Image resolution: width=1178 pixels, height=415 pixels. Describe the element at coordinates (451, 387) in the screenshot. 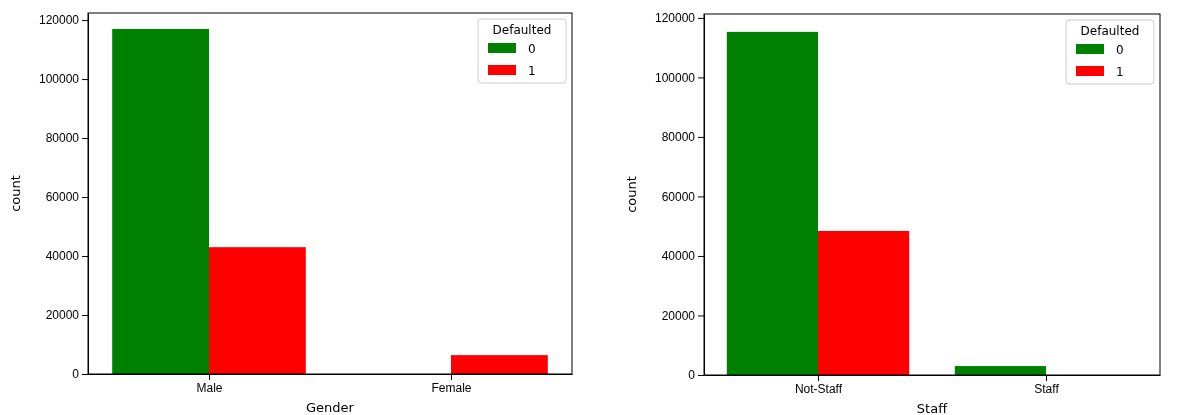

I see `x-tick-label: Female` at that location.